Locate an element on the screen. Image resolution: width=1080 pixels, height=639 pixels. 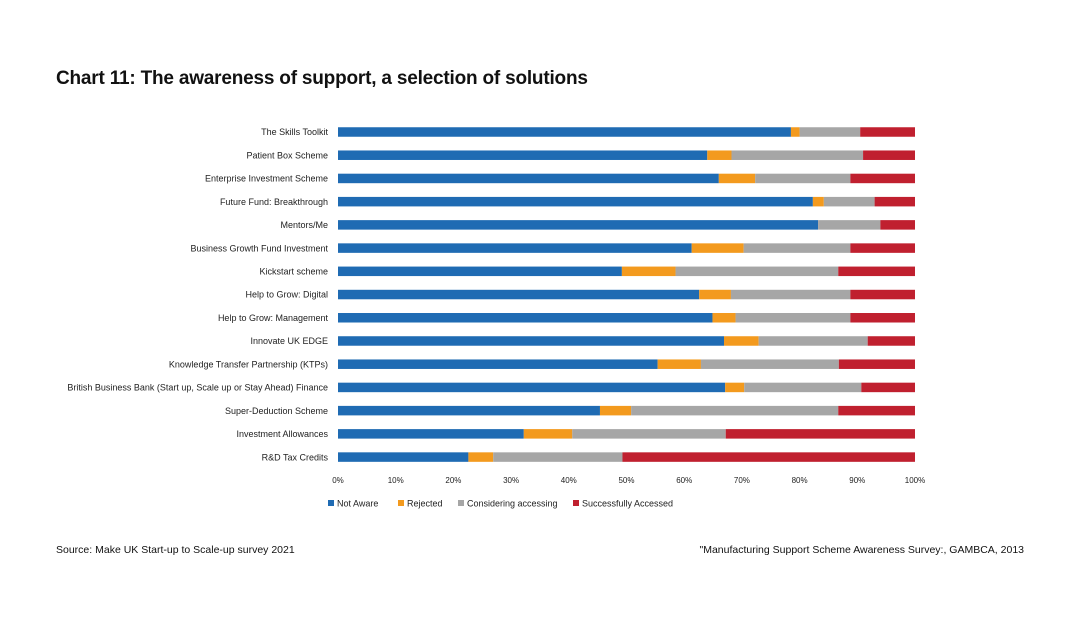
legend-label-successfully-accessed: Successfully Accessed is located at coordinates (627, 504).